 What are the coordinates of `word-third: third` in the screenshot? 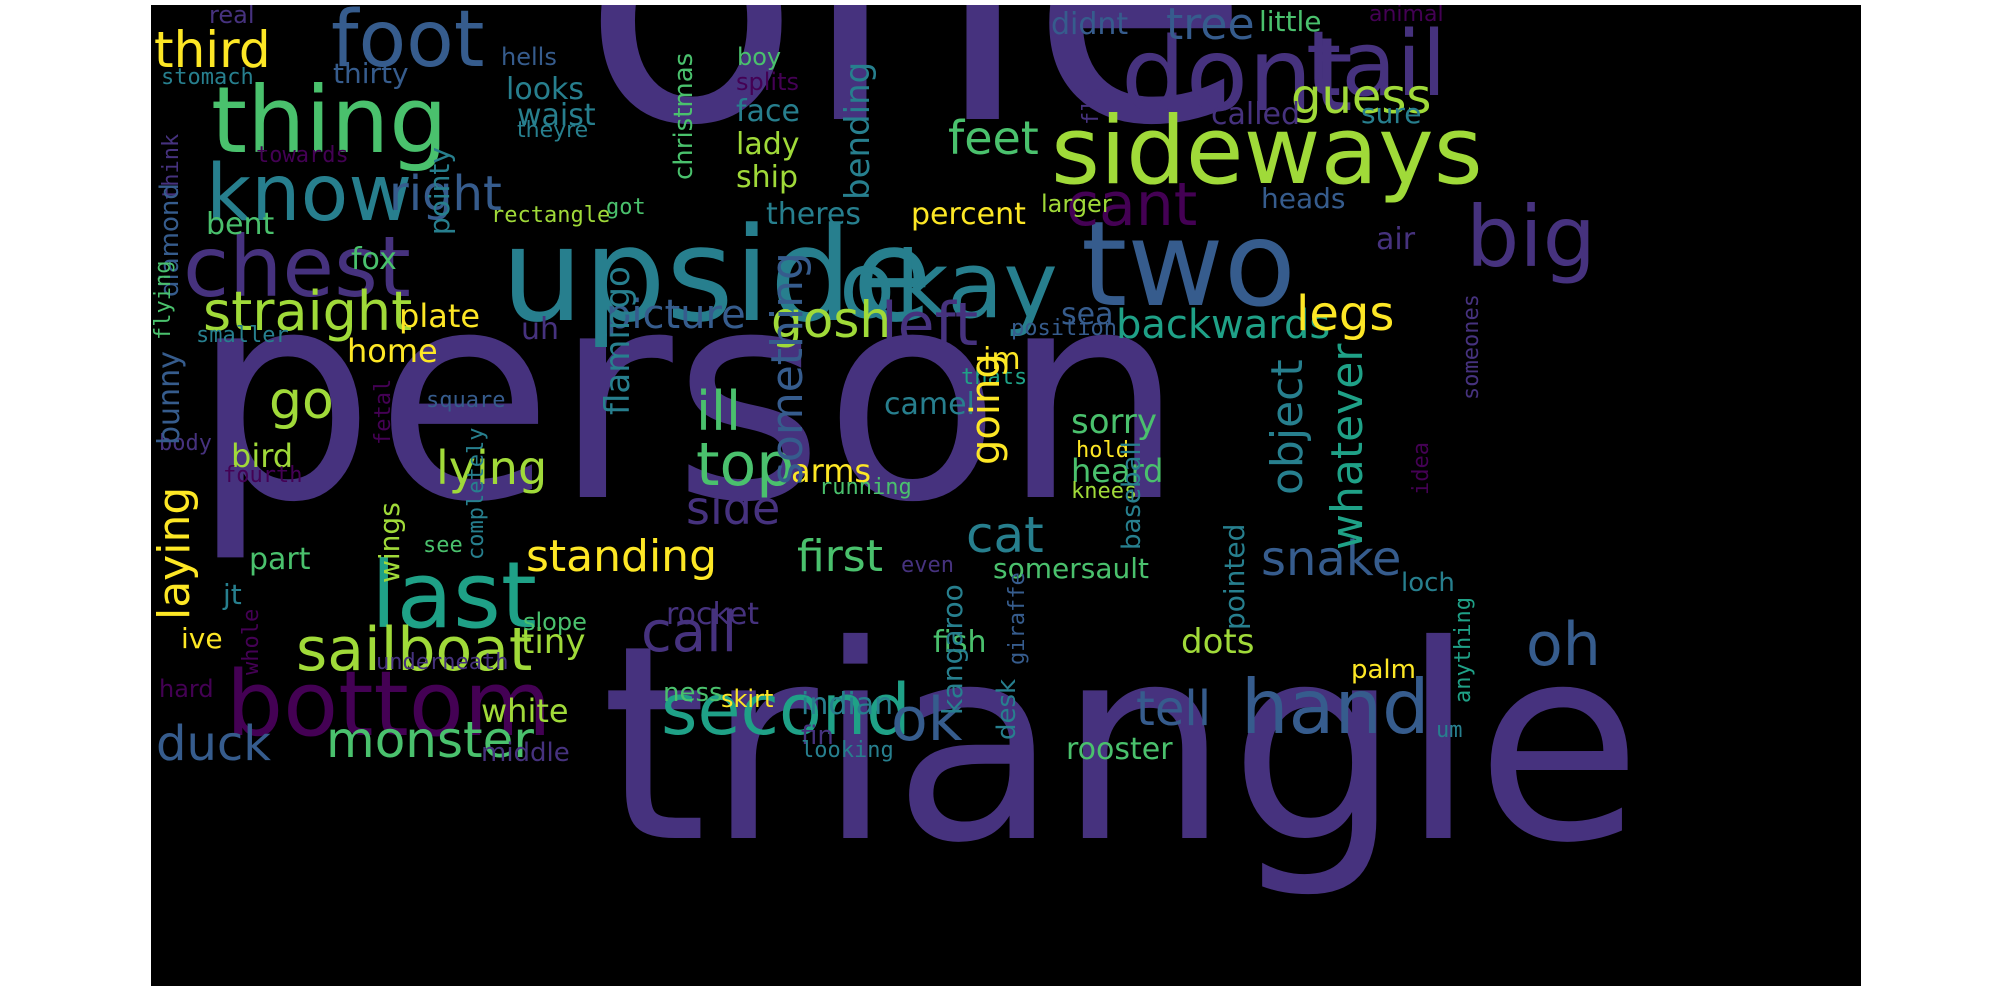 It's located at (212, 50).